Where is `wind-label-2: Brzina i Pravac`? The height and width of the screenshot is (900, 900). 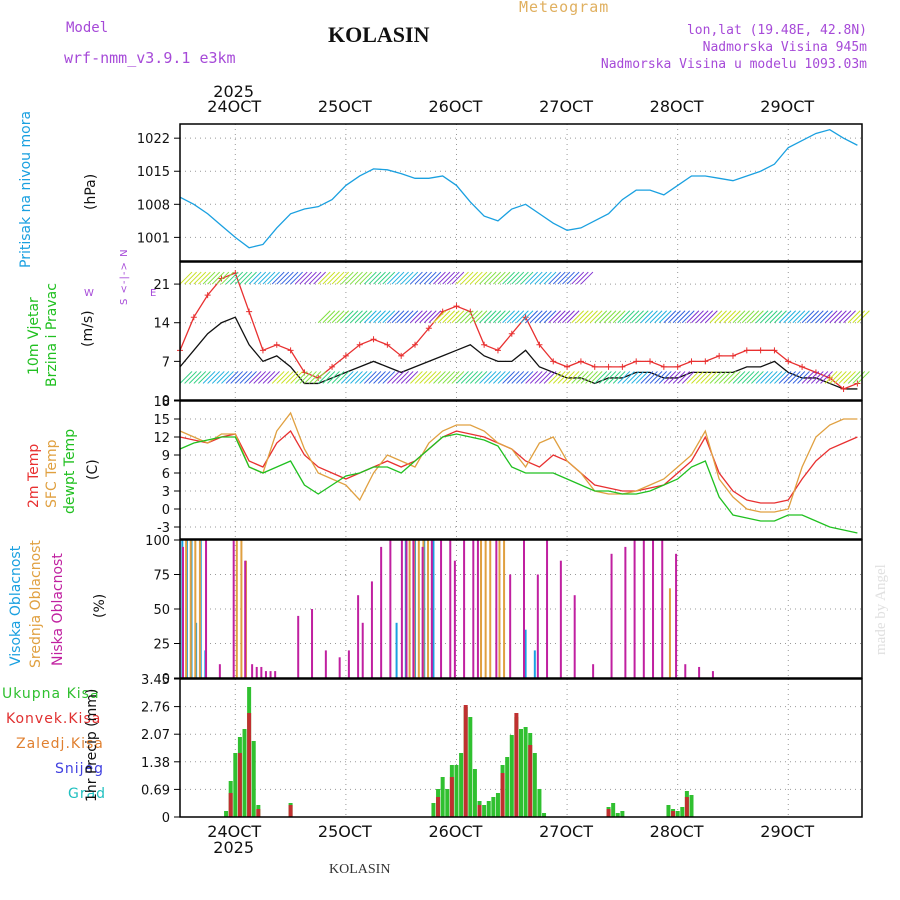
wind-label-2: Brzina i Pravac is located at coordinates (52, 335).